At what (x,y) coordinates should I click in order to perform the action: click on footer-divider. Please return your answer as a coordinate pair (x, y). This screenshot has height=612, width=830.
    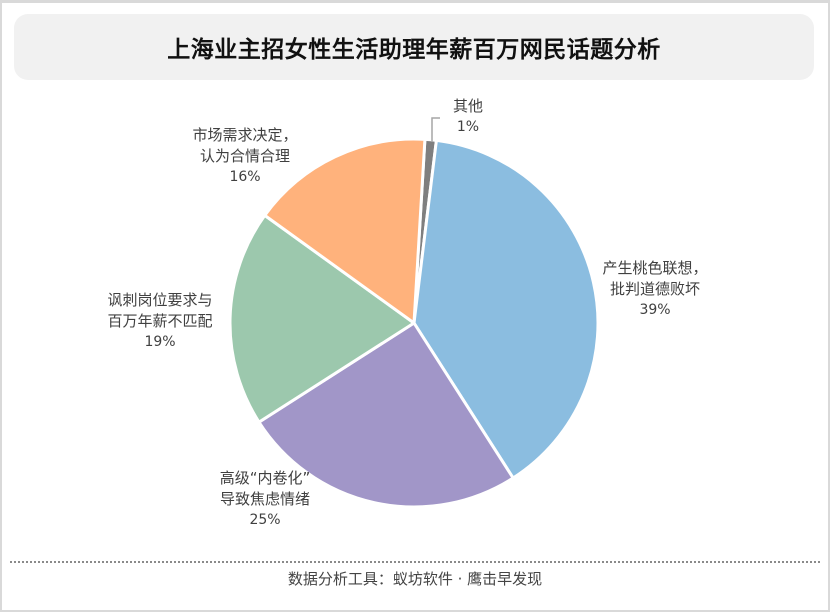
    Looking at the image, I should click on (415, 562).